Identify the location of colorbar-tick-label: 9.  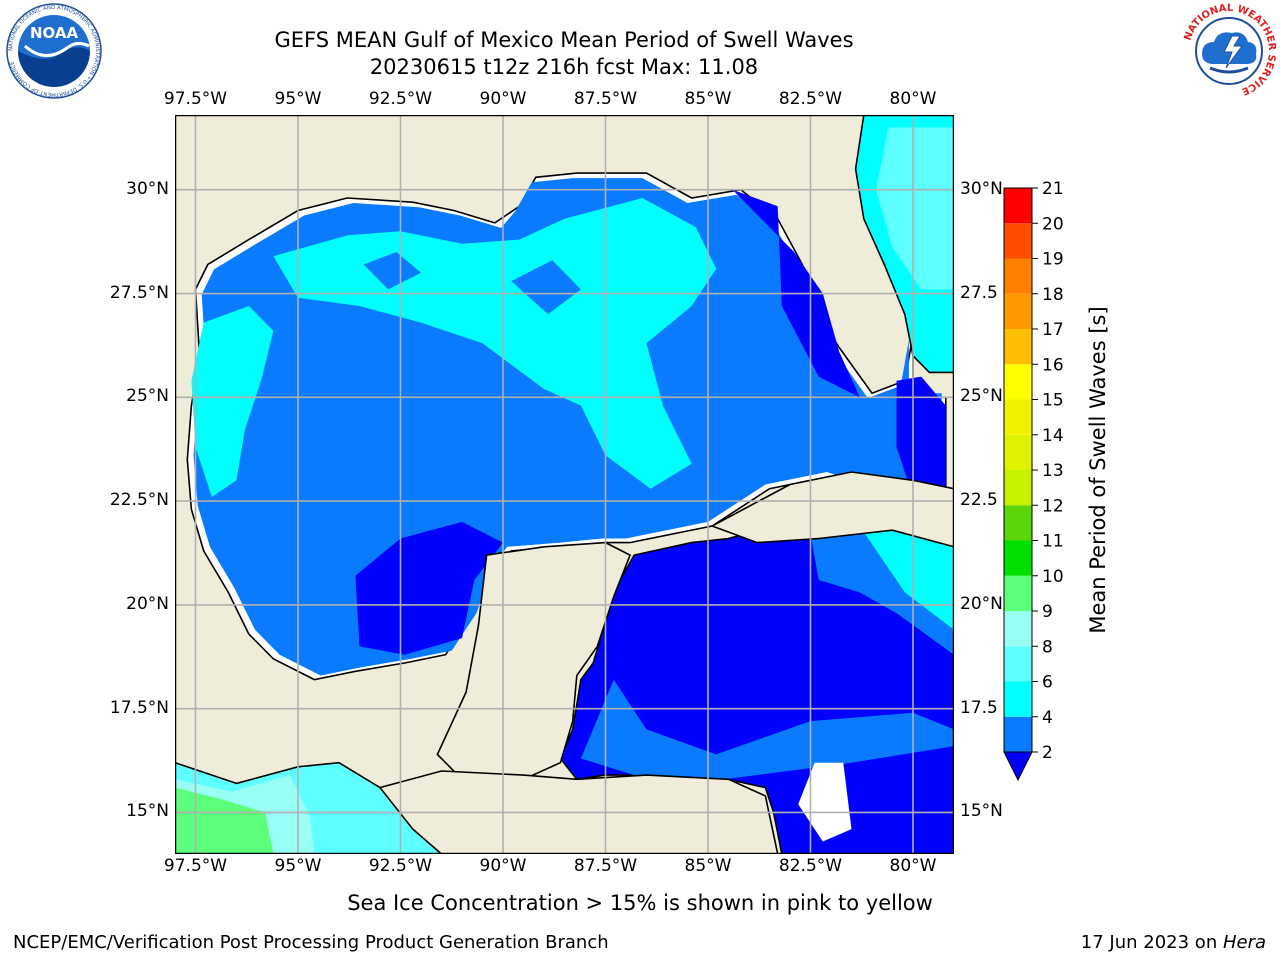
(1047, 612).